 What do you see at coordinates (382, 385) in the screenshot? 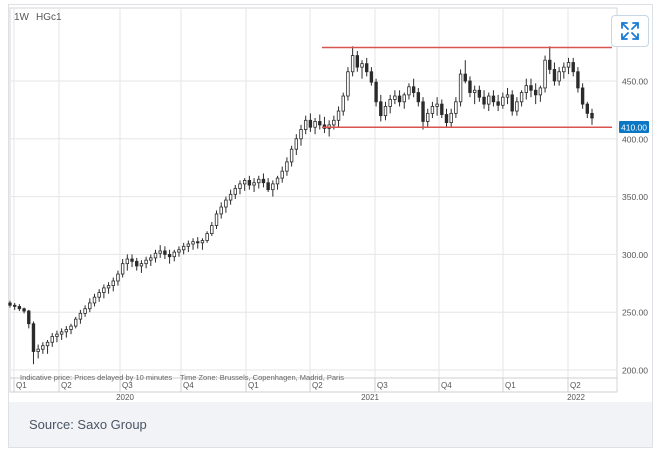
I see `x-quarter-label: Q3` at bounding box center [382, 385].